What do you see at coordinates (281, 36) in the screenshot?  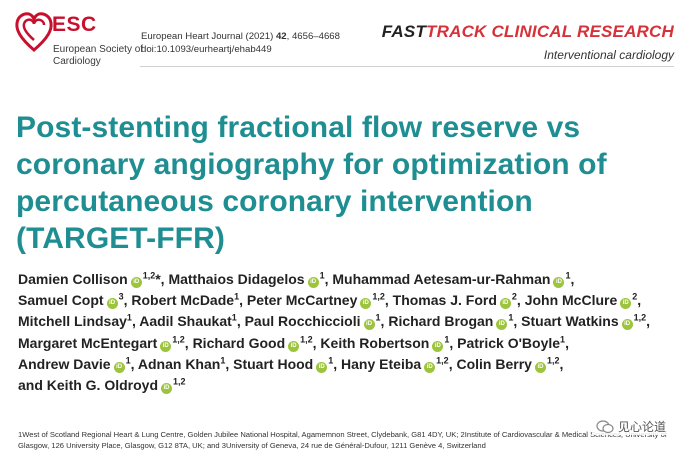 I see `journal-volume: 42` at bounding box center [281, 36].